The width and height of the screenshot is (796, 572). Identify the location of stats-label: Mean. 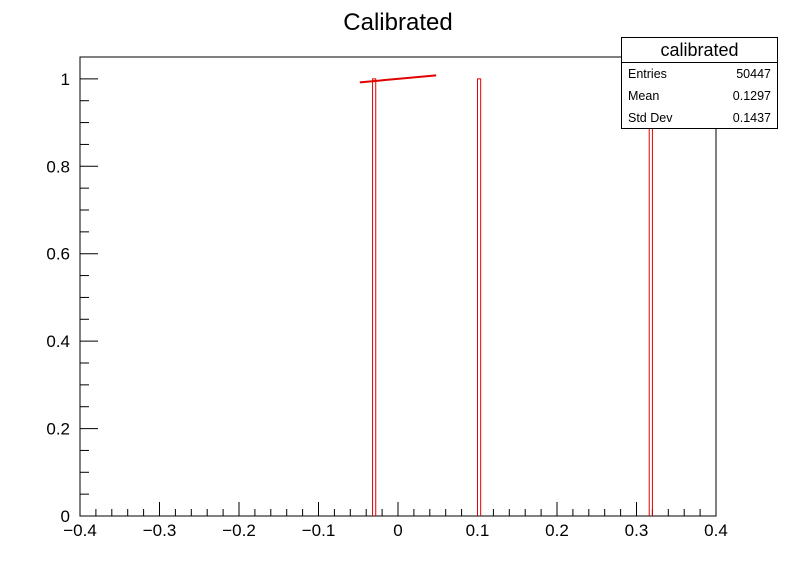
(644, 96).